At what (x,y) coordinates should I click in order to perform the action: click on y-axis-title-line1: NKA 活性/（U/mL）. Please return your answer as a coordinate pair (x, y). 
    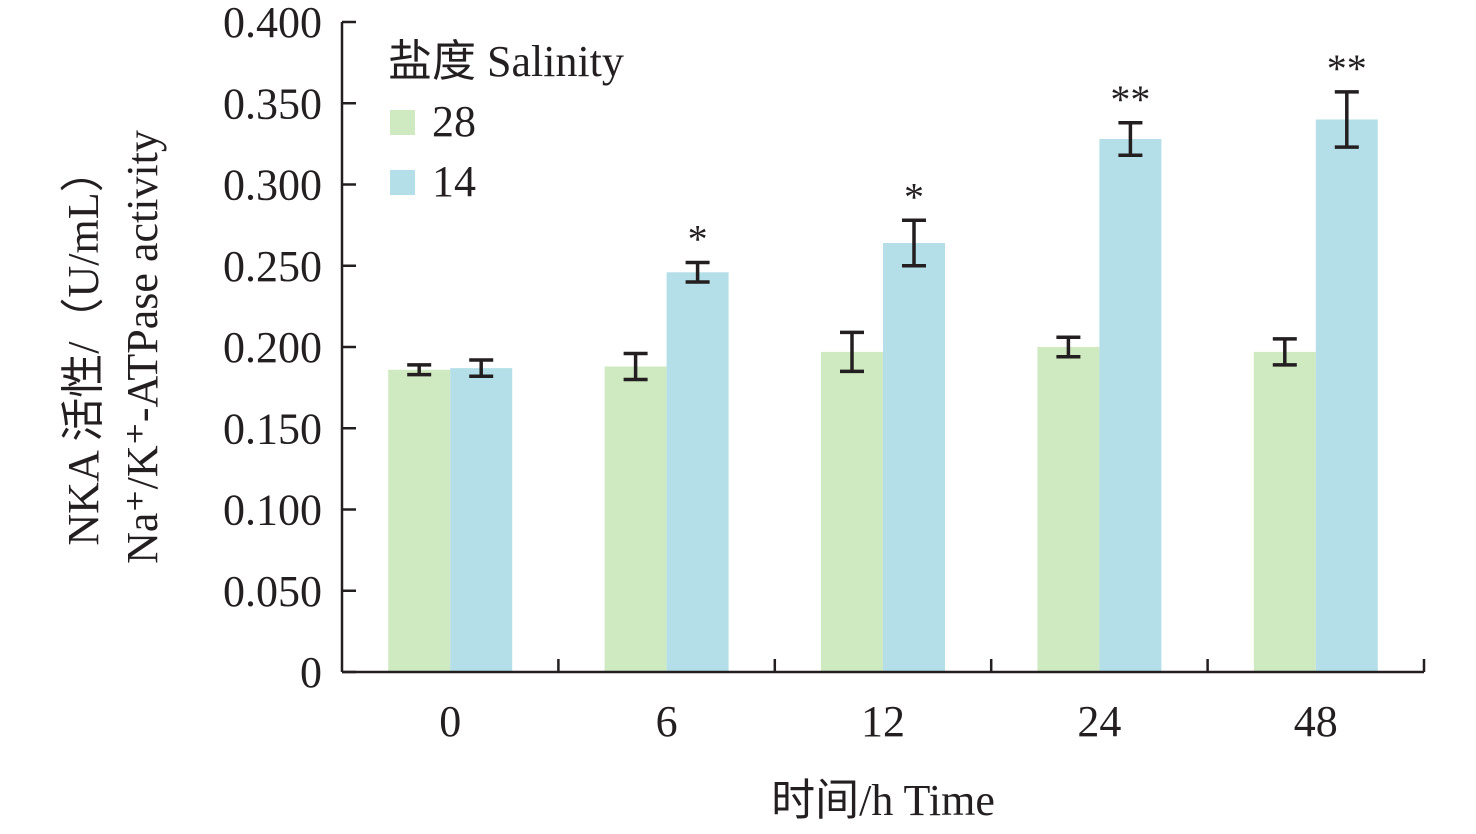
    Looking at the image, I should click on (83, 346).